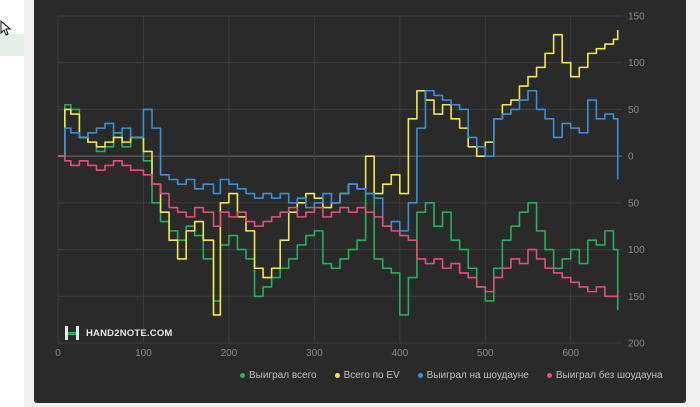  I want to click on legend-item-1: Всего по EV, so click(367, 375).